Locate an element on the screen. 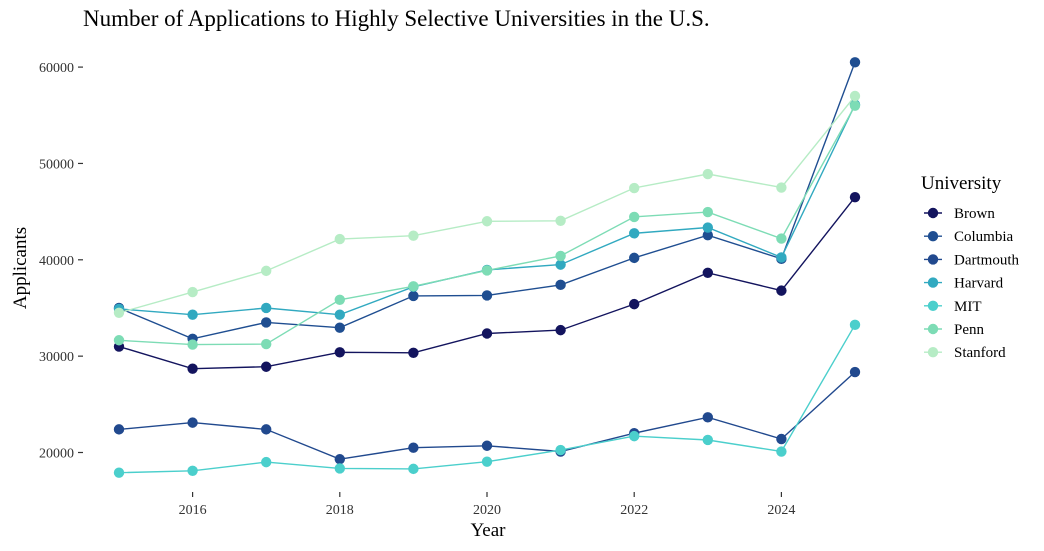 The width and height of the screenshot is (1044, 551). x-axis-title: Year is located at coordinates (488, 530).